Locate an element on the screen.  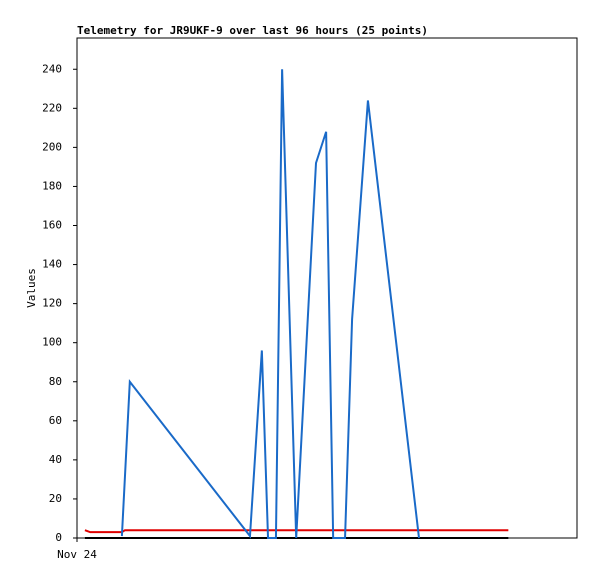
y-tick-label: 0 is located at coordinates (58, 537).